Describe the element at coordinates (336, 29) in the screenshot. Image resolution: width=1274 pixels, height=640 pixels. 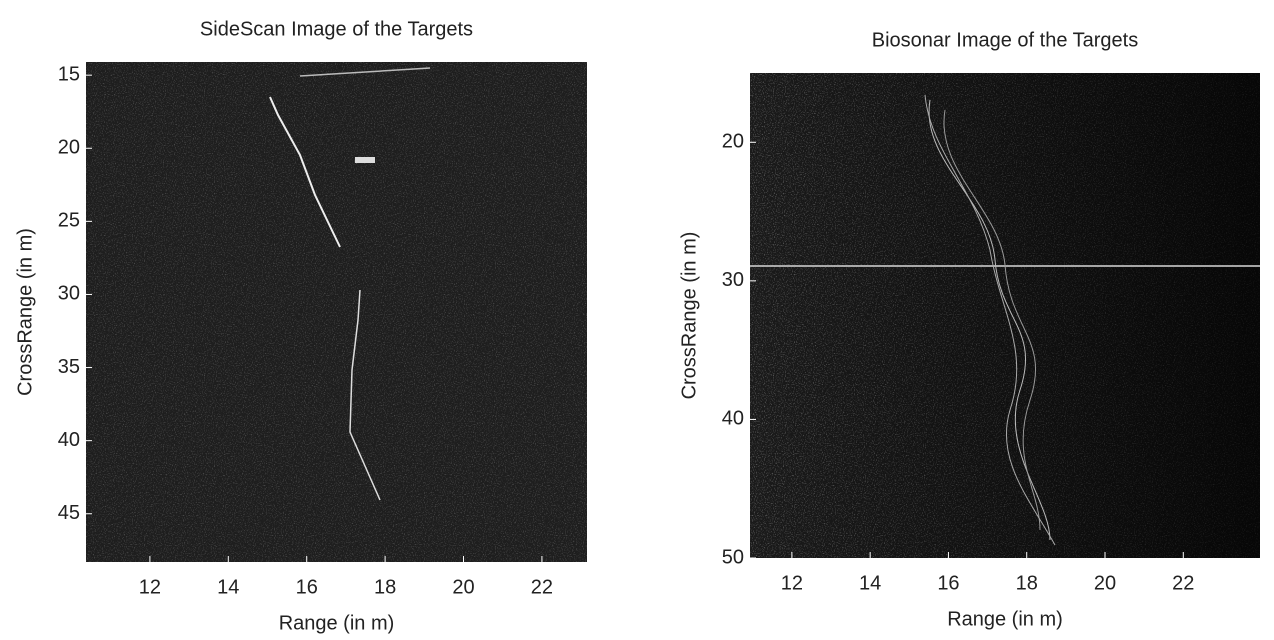
I see `chart-title: SideScan Image of the Targets` at that location.